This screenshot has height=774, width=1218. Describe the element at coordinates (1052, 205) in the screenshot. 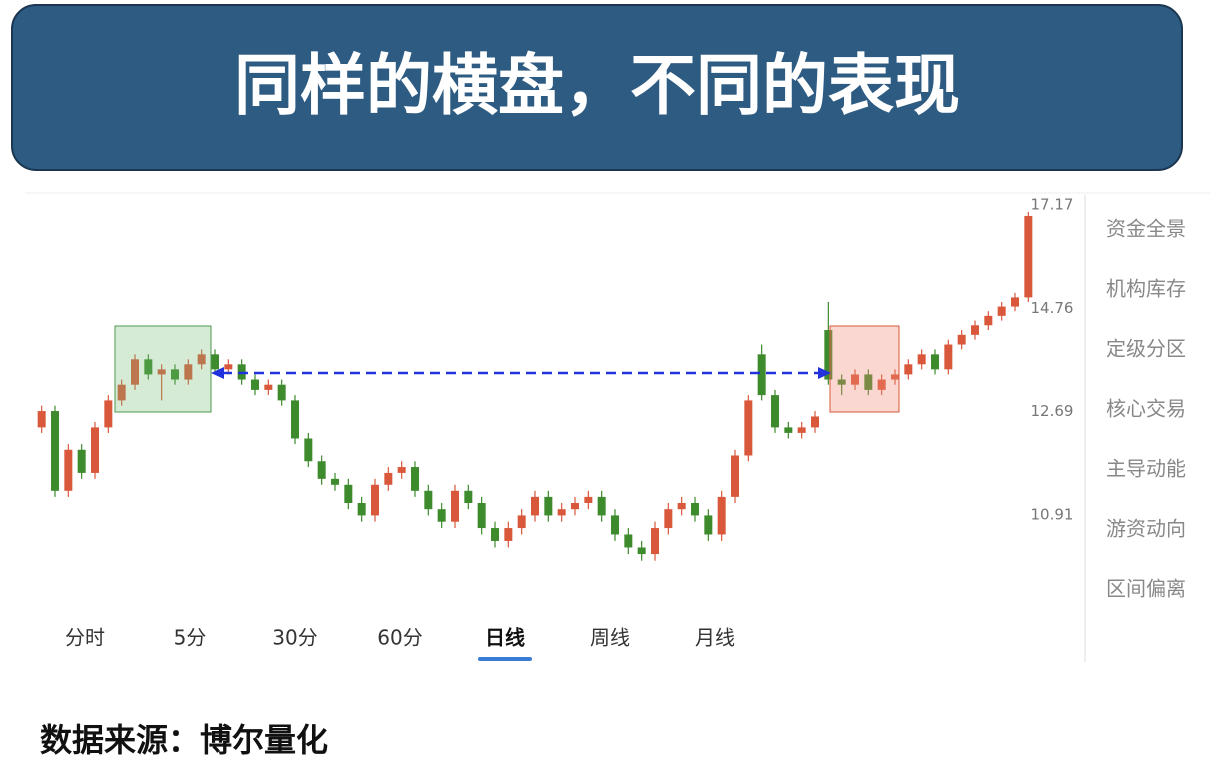

I see `y-tick-label: 17.17` at that location.